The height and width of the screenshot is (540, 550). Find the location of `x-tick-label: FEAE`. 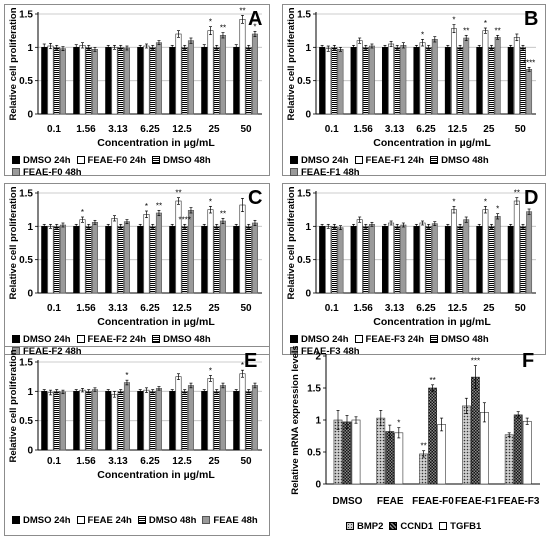

x-tick-label: FEAE is located at coordinates (390, 501).